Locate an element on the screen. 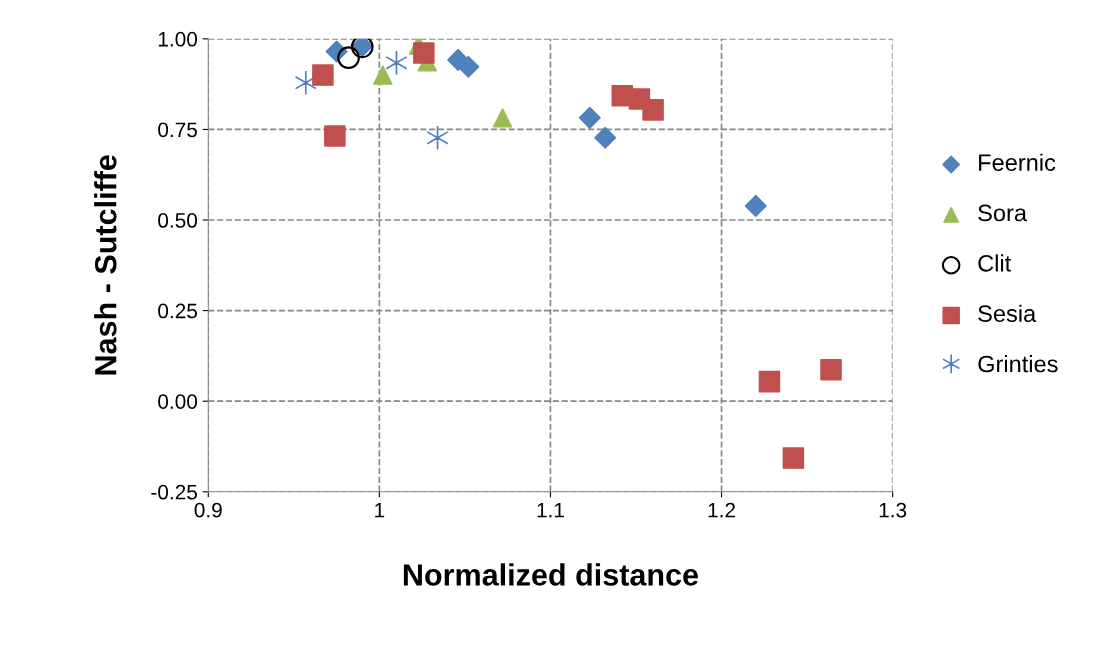 The image size is (1102, 670). y-tick-label: -0.25 is located at coordinates (174, 492).